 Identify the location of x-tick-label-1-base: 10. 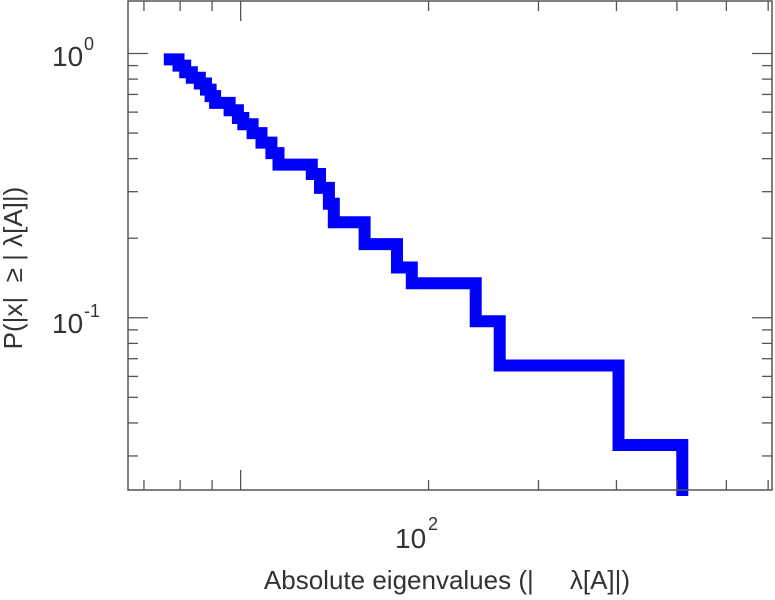
(410, 538).